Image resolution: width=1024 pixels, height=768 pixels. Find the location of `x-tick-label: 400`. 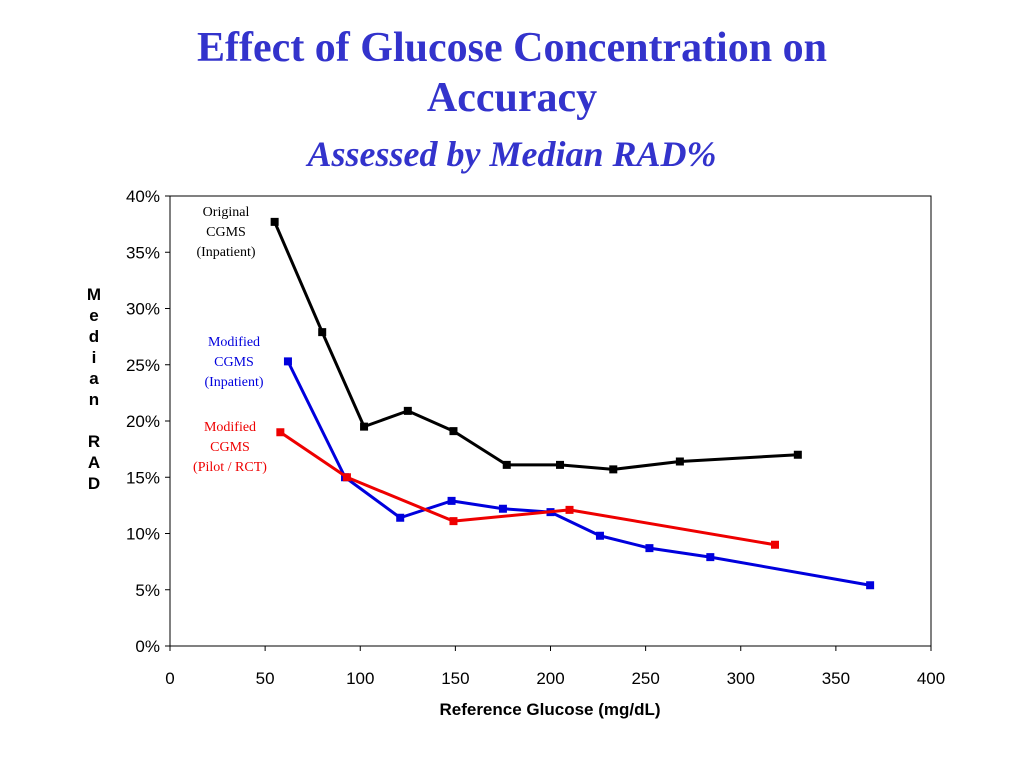

x-tick-label: 400 is located at coordinates (931, 678).